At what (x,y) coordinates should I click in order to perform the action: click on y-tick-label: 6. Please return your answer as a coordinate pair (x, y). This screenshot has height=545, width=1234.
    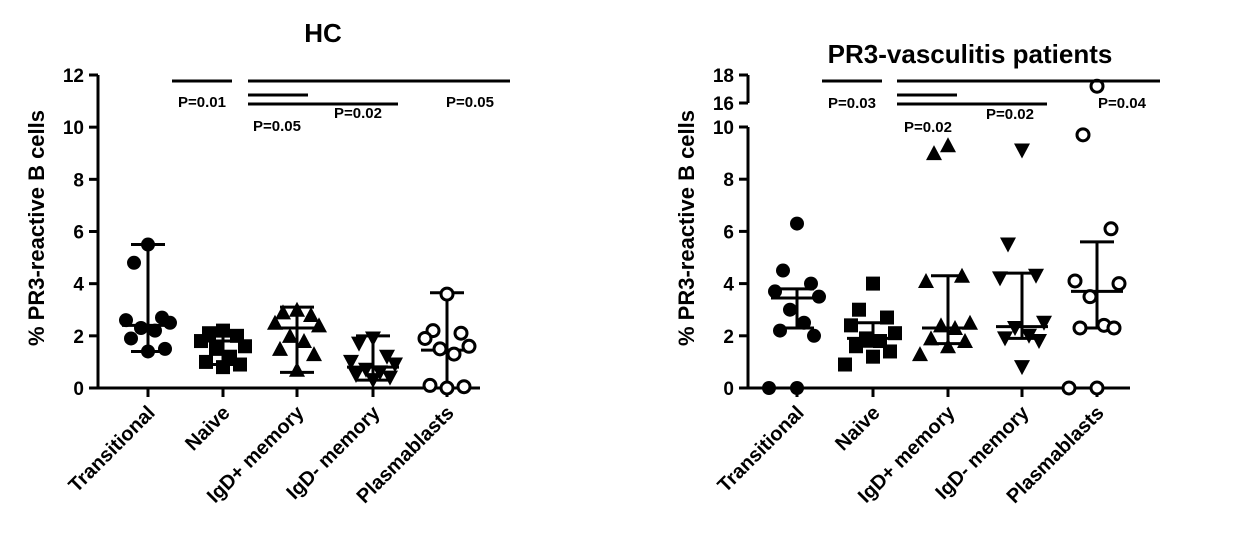
    Looking at the image, I should click on (728, 232).